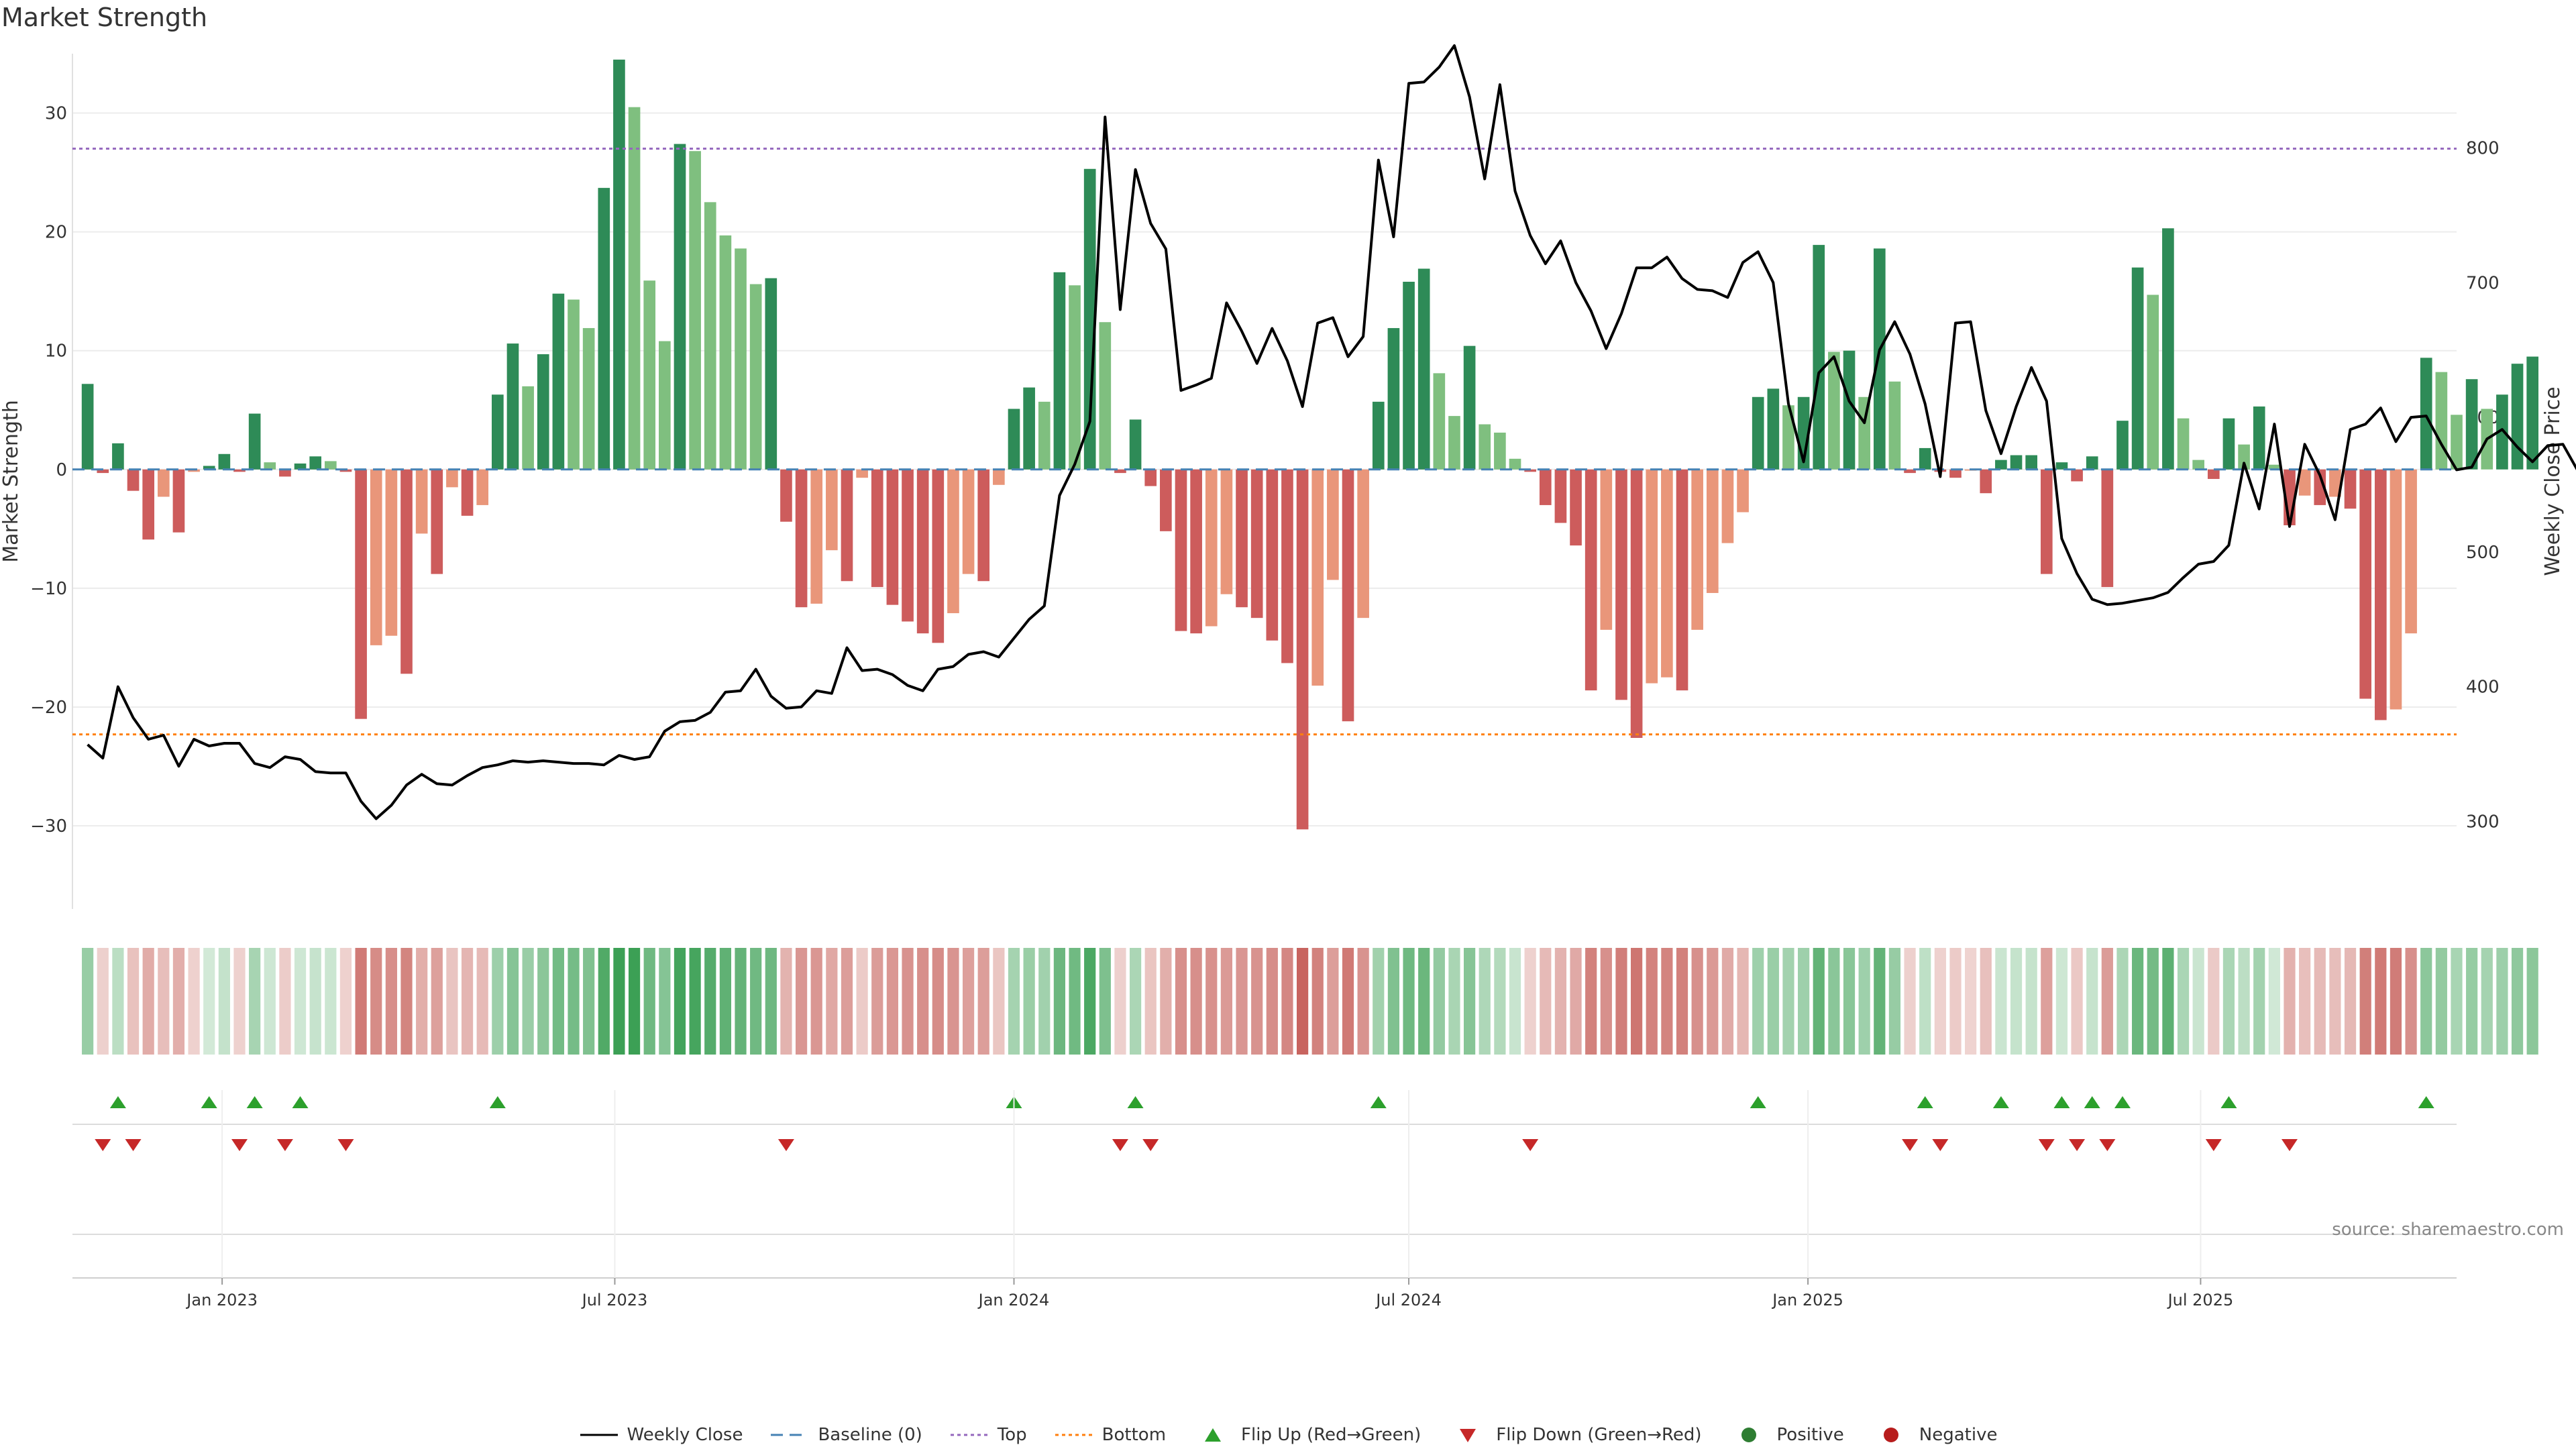 Image resolution: width=2576 pixels, height=1449 pixels. What do you see at coordinates (61, 470) in the screenshot?
I see `y-tick-label: 0` at bounding box center [61, 470].